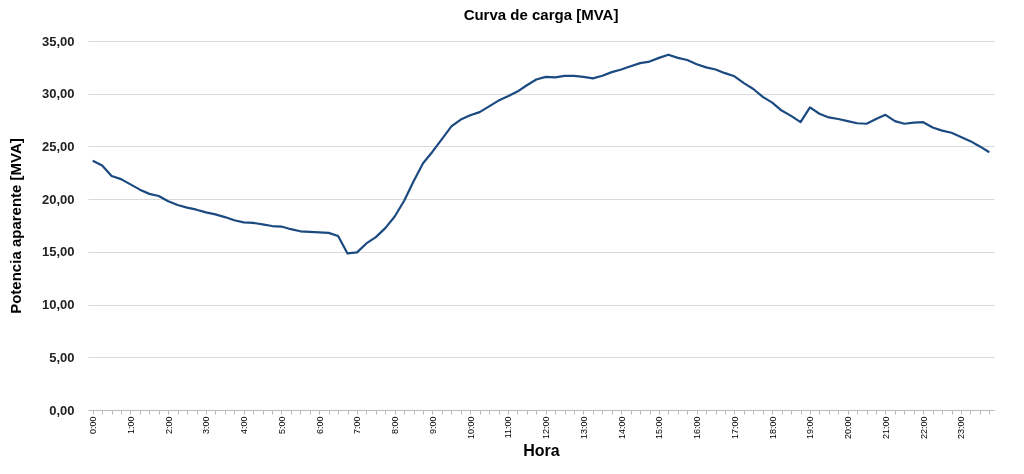  Describe the element at coordinates (541, 14) in the screenshot. I see `chart-title: Curva de carga [MVA]` at that location.